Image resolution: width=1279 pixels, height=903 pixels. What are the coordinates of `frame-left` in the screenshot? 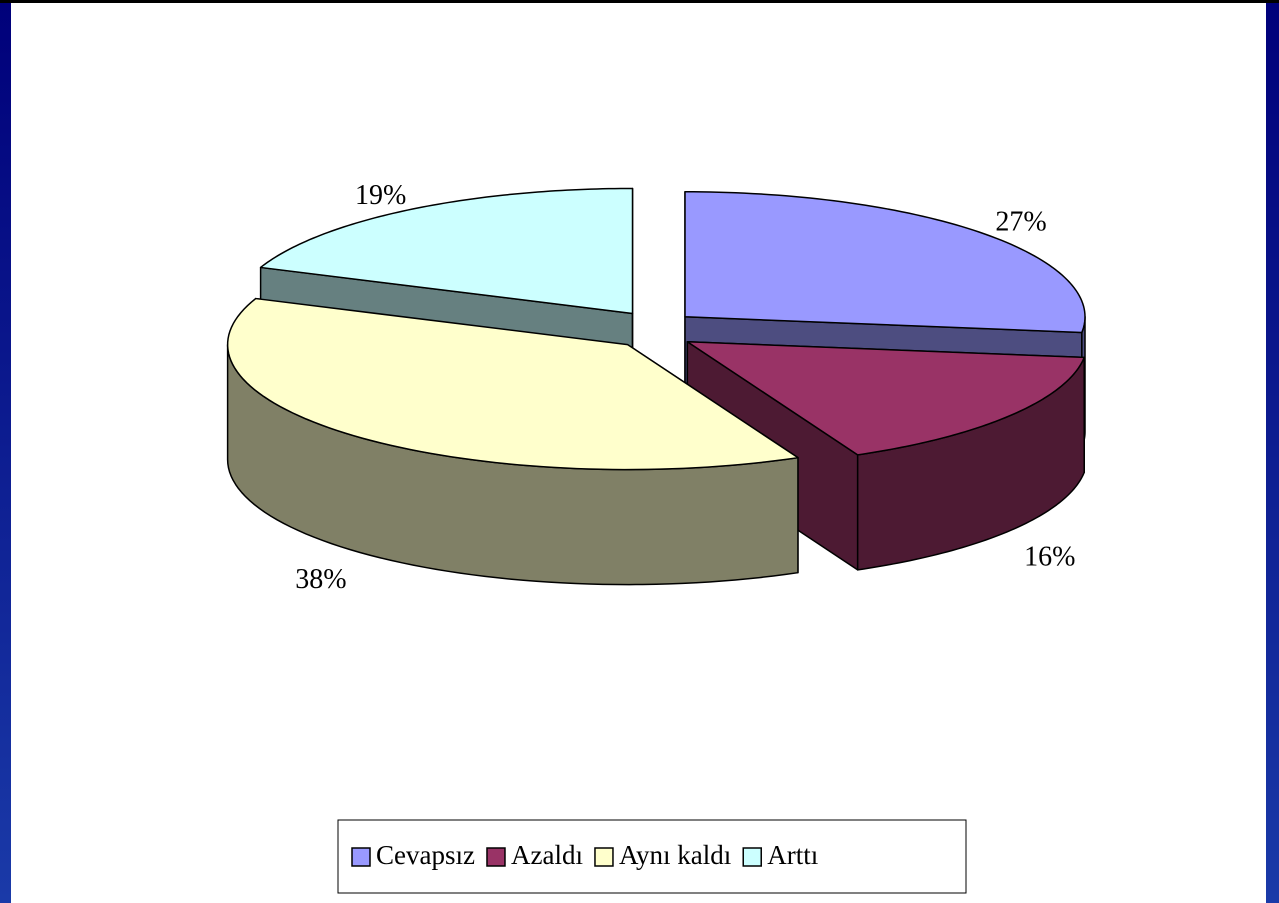 It's located at (5, 451).